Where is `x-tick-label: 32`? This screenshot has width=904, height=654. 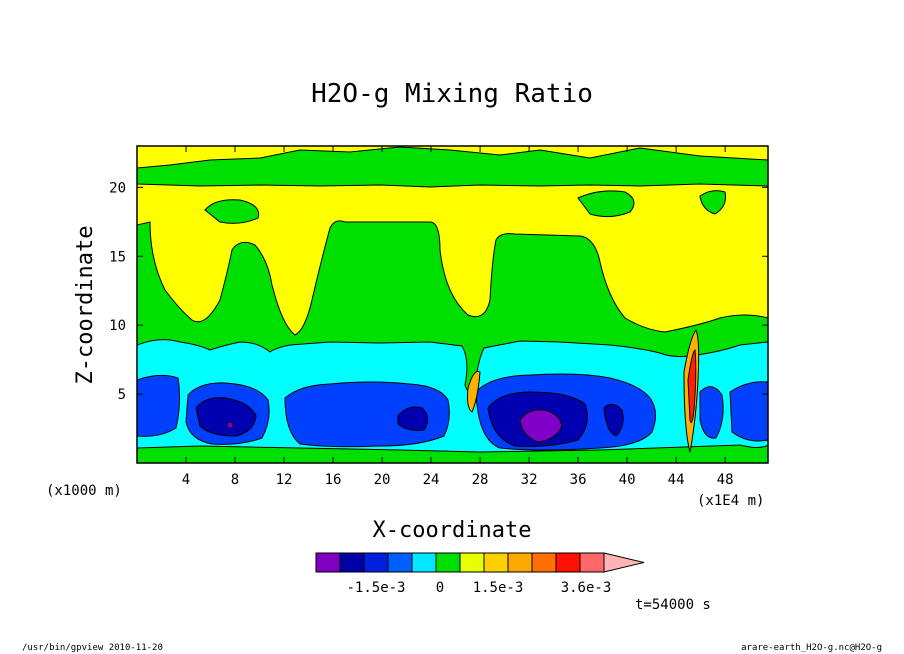 x-tick-label: 32 is located at coordinates (529, 480).